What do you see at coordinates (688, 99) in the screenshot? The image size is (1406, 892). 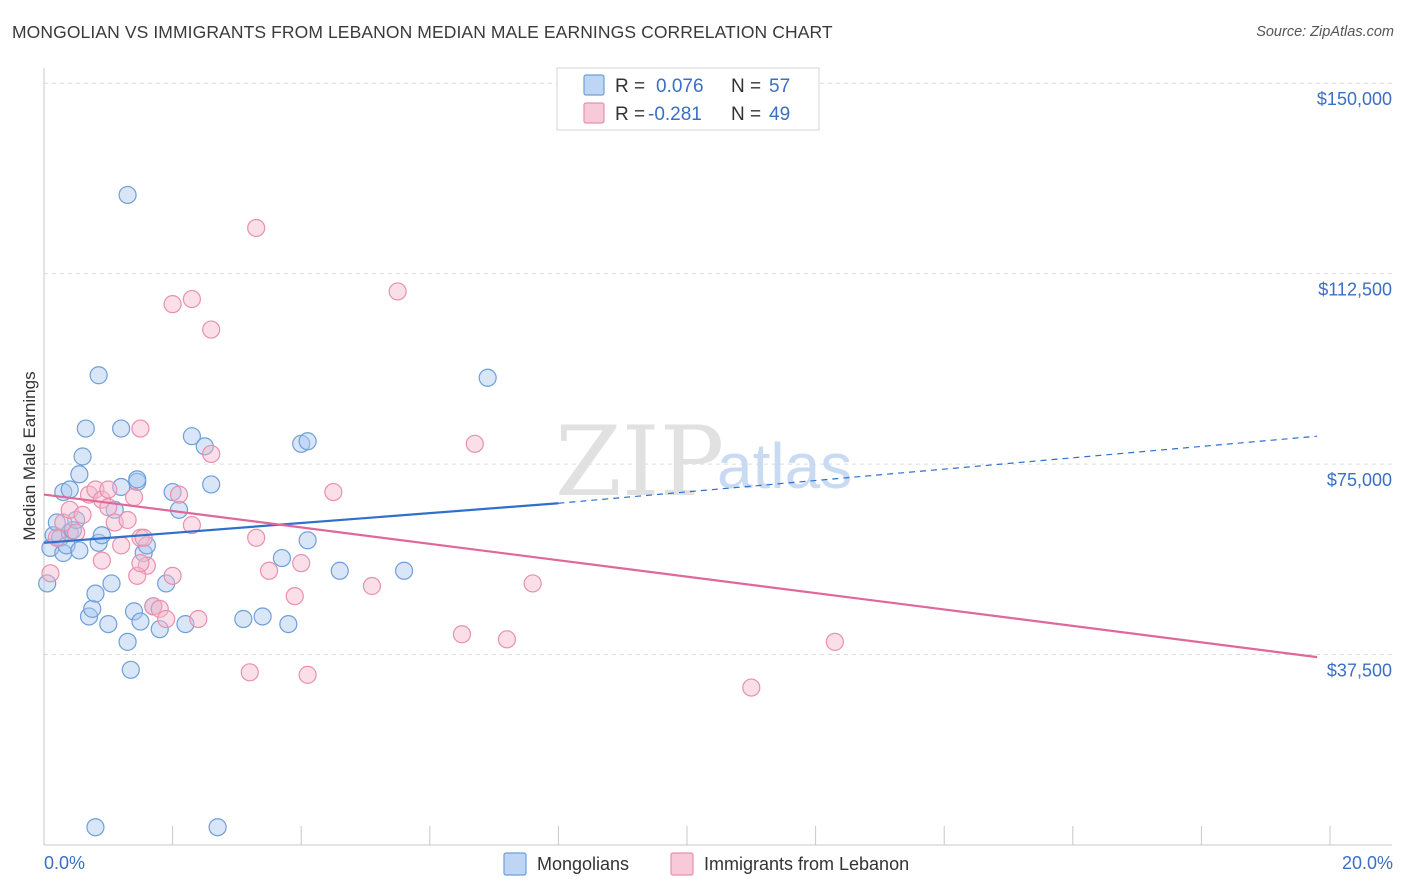 I see `correlation-legend: R = 0.076 N = 57 R = -0.281 N = 49` at bounding box center [688, 99].